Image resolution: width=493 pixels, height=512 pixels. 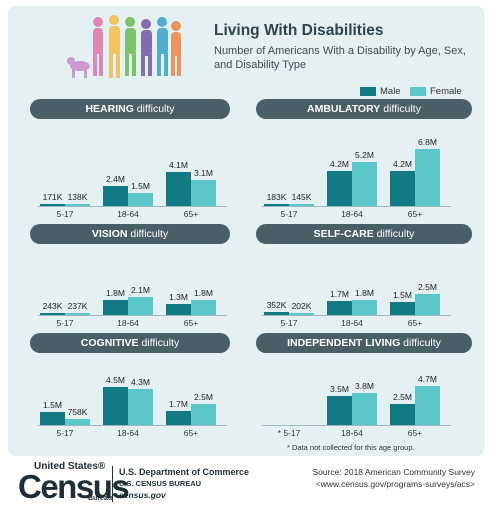 I want to click on footnote: * Data not collected for this age group., so click(x=351, y=447).